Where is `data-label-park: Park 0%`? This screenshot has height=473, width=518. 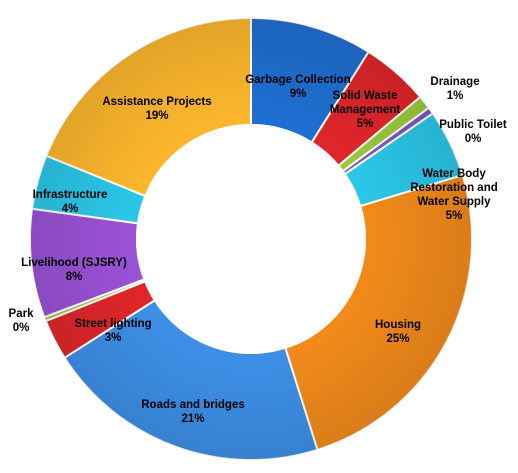
data-label-park: Park 0% is located at coordinates (22, 321).